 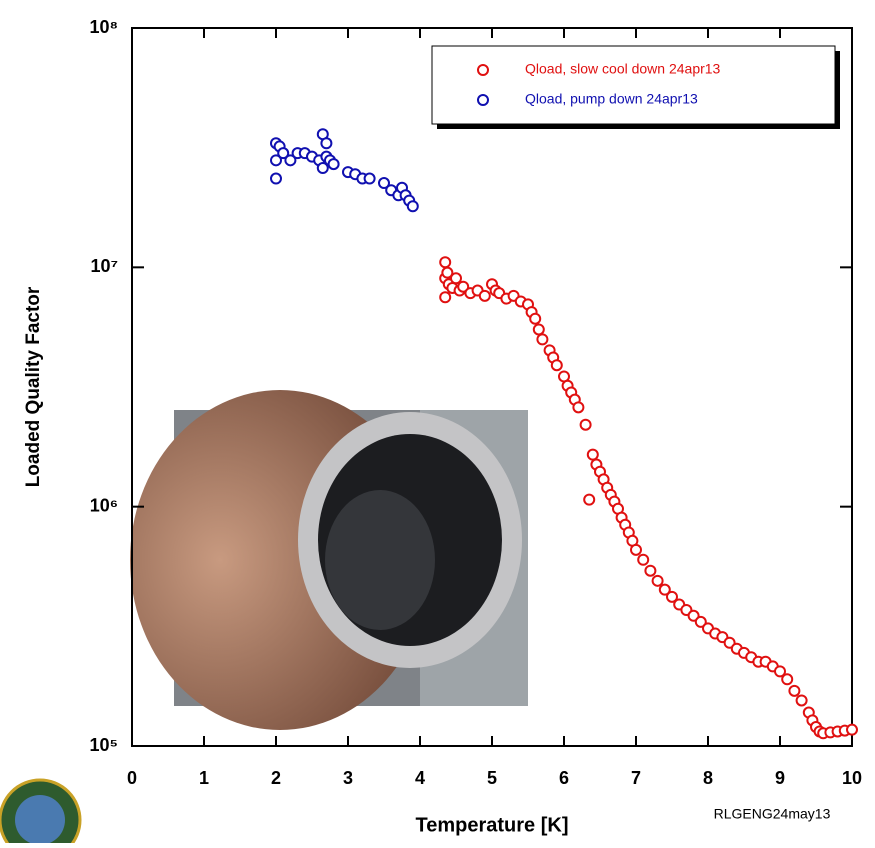 I want to click on x-tick-label: 8, so click(x=708, y=778).